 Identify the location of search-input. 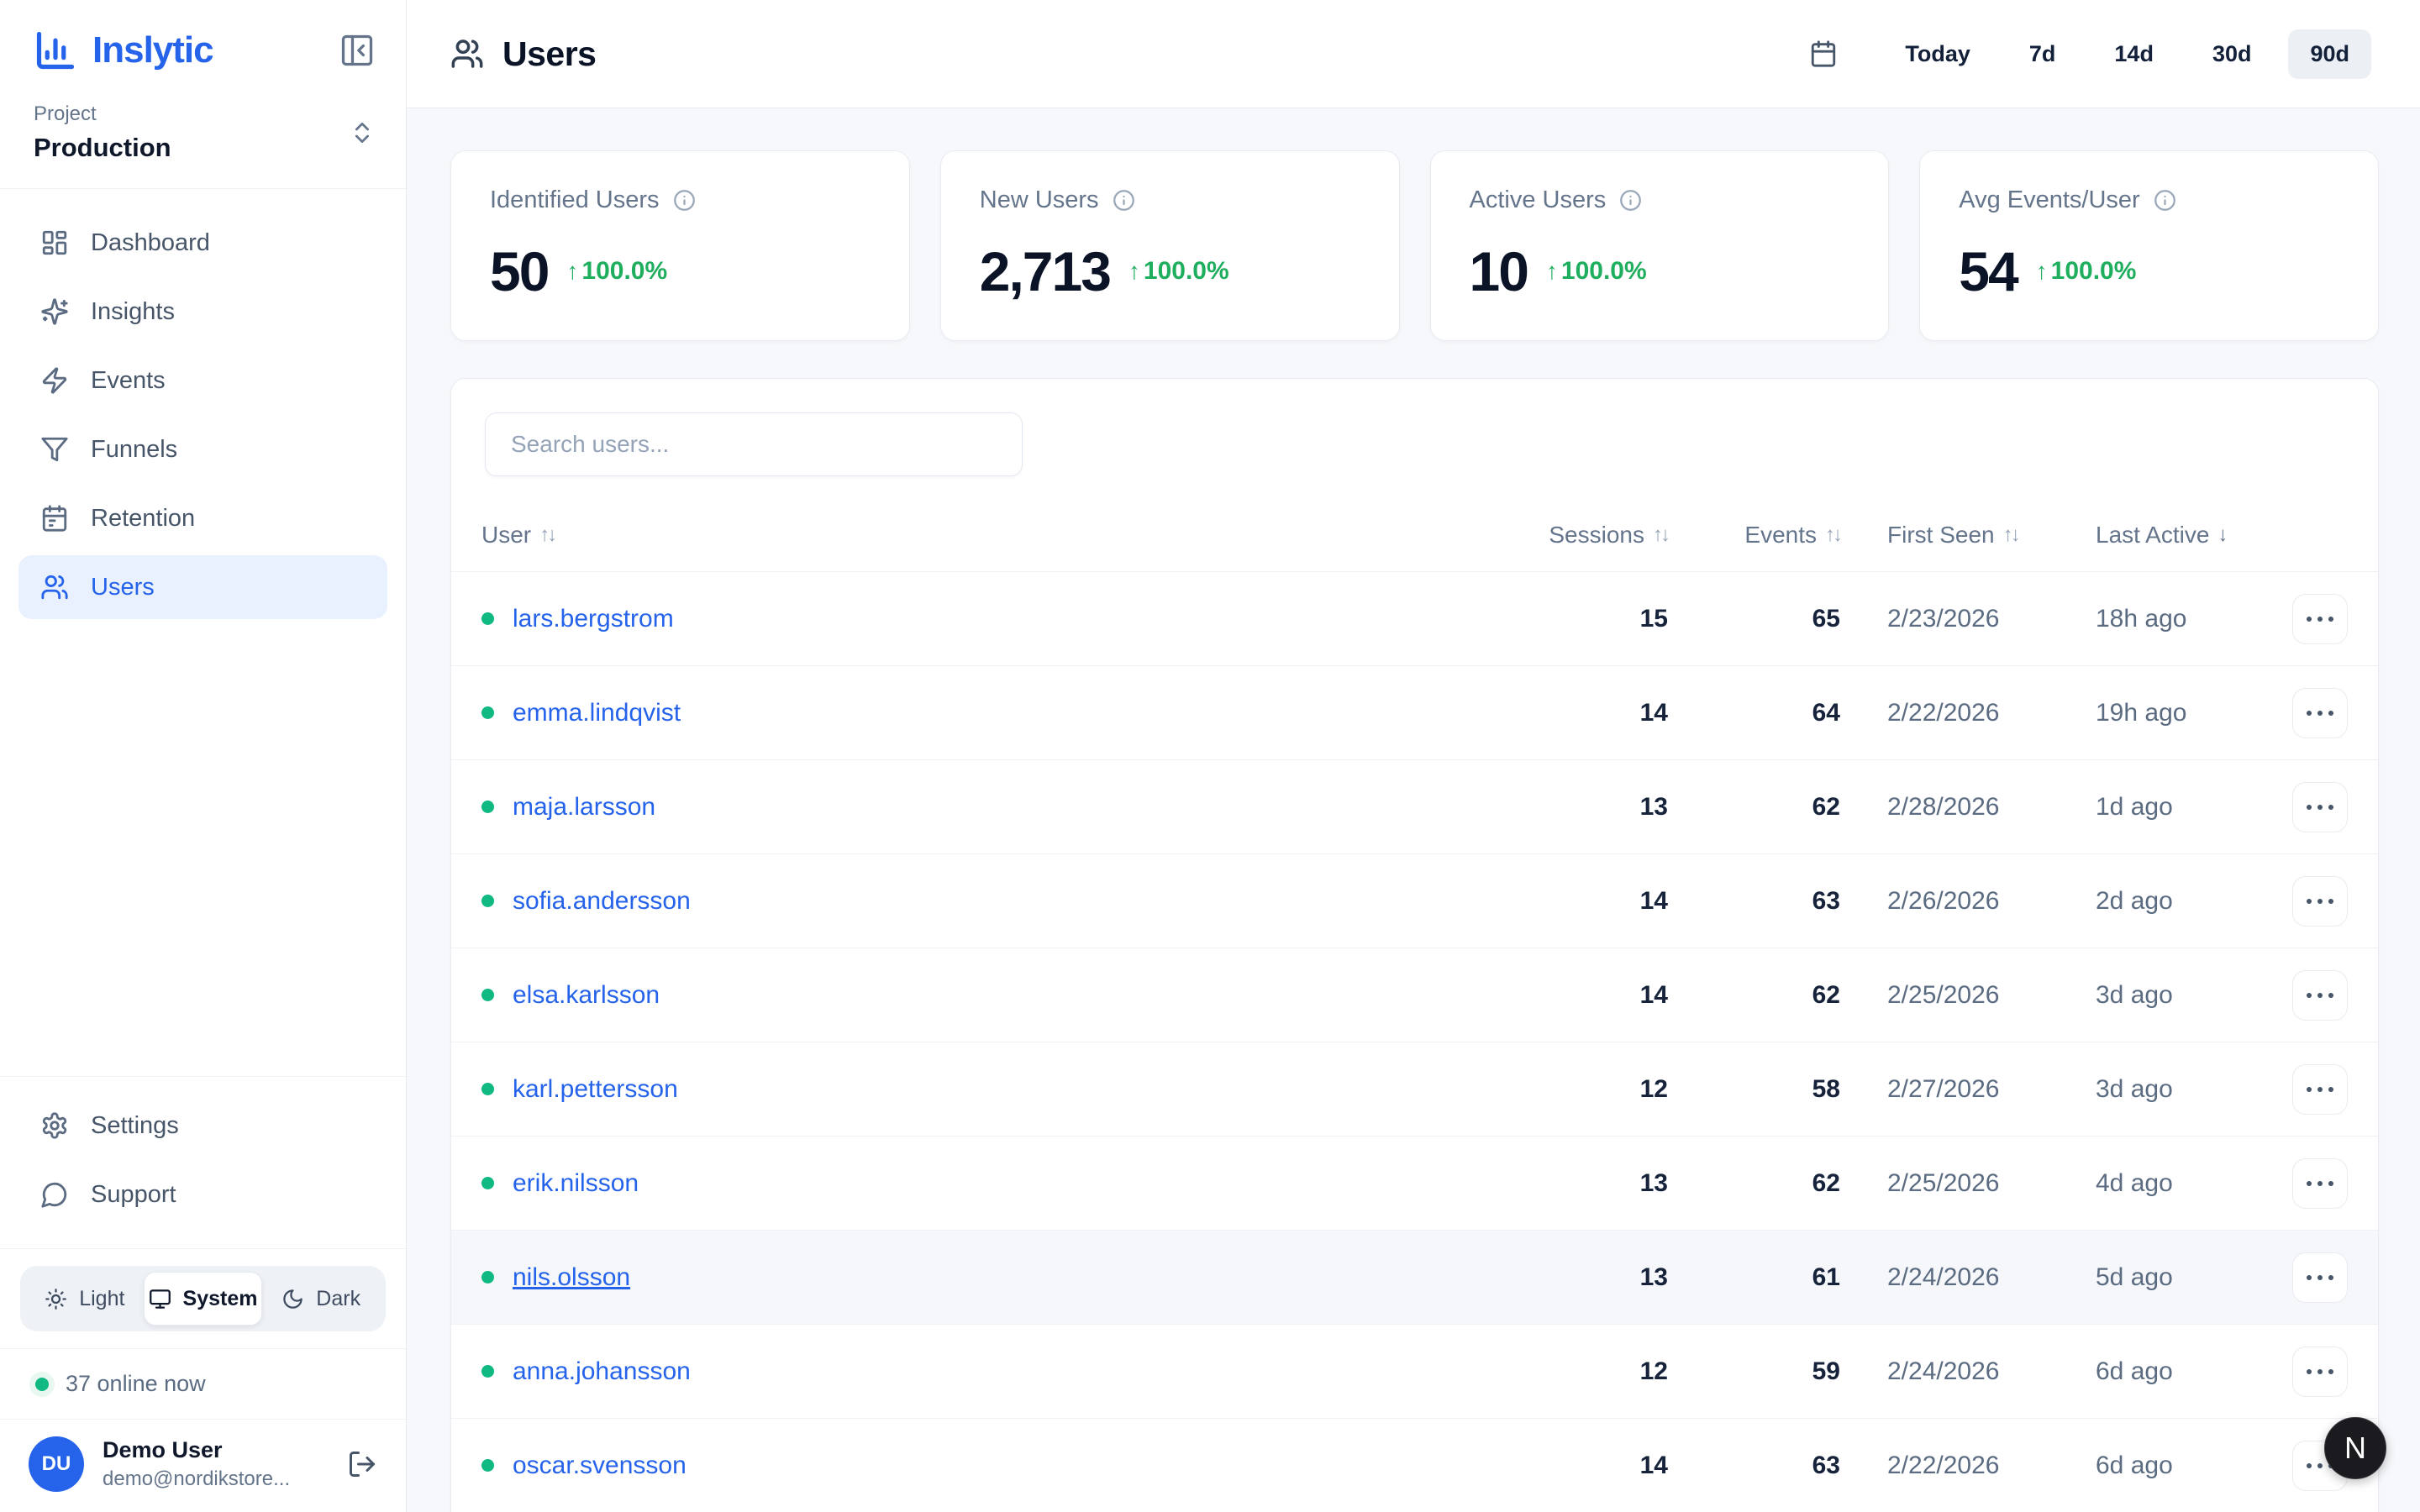
(754, 444).